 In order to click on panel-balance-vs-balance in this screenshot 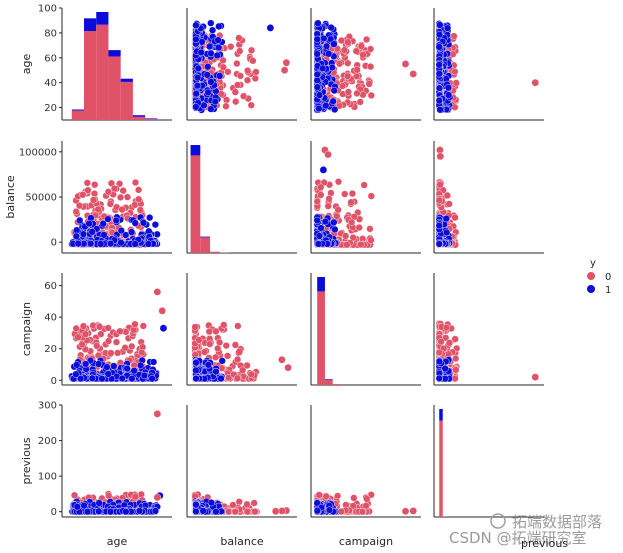, I will do `click(241, 197)`.